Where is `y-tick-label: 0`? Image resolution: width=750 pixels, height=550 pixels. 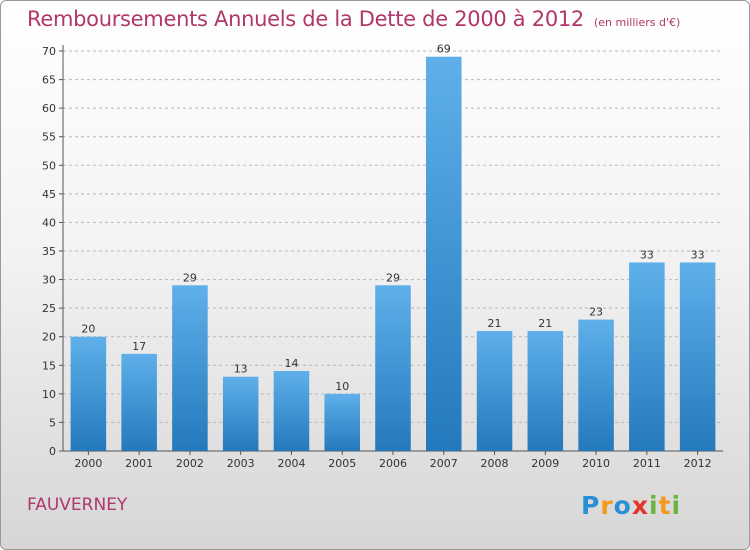 y-tick-label: 0 is located at coordinates (52, 451).